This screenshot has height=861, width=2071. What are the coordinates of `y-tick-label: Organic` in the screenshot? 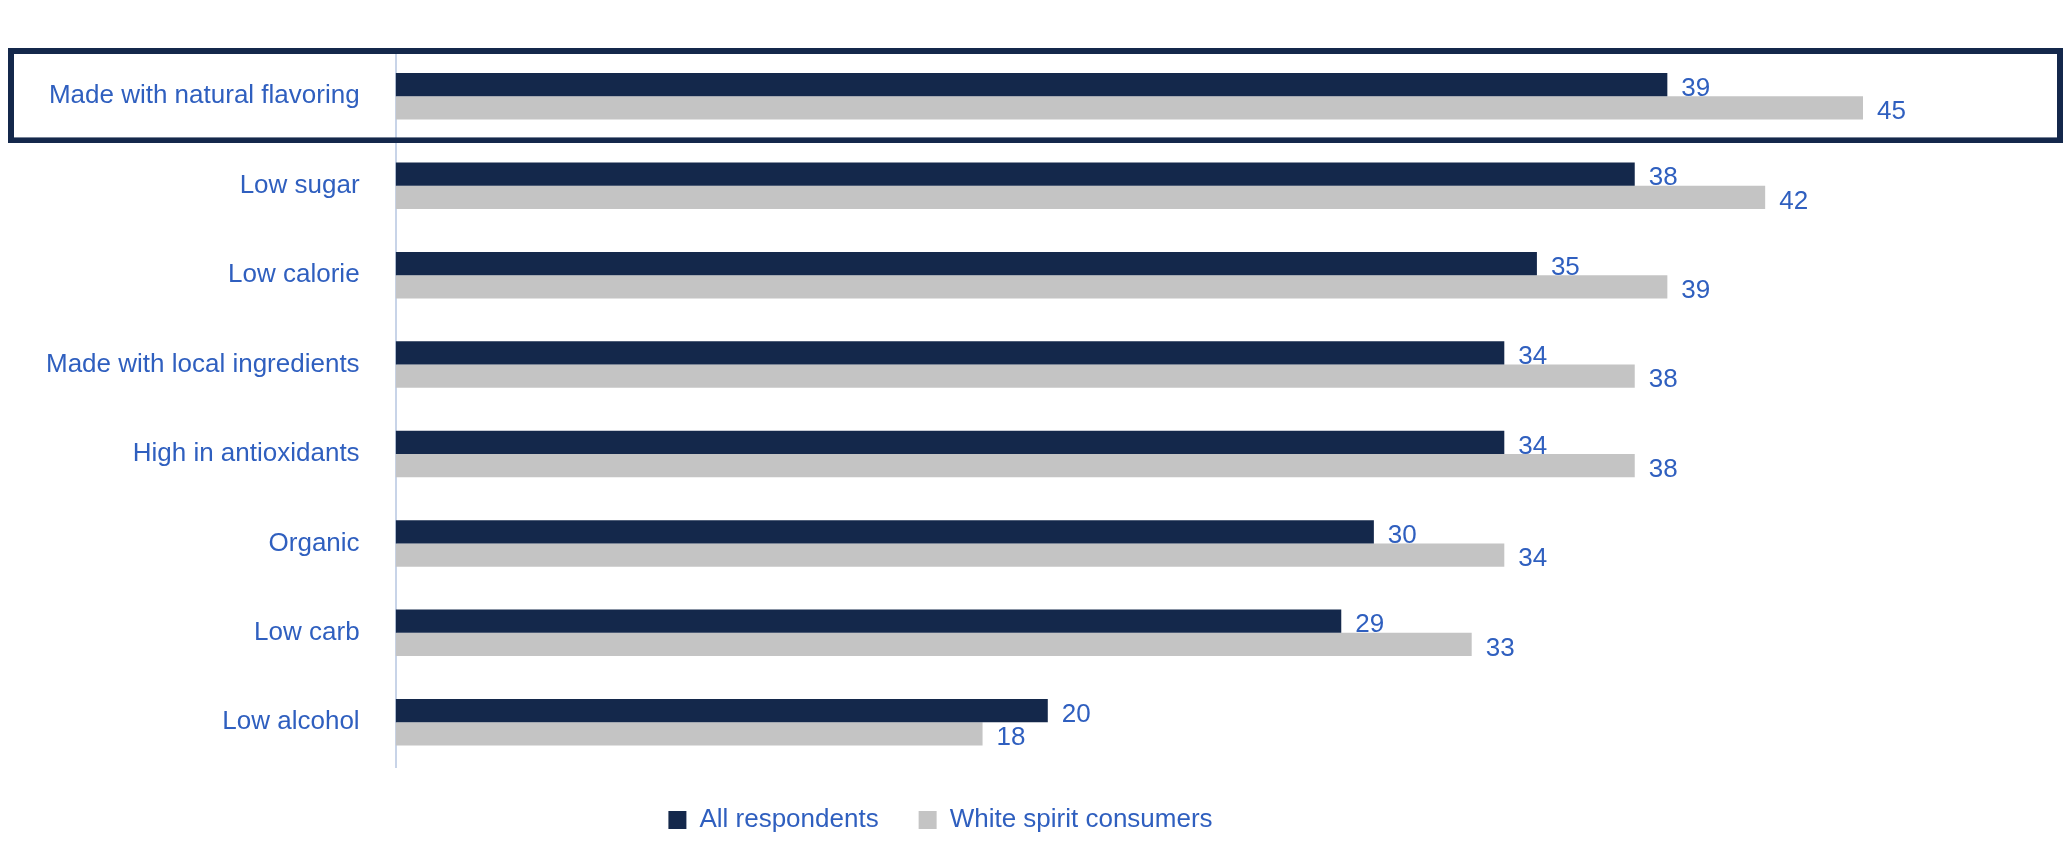 It's located at (314, 541).